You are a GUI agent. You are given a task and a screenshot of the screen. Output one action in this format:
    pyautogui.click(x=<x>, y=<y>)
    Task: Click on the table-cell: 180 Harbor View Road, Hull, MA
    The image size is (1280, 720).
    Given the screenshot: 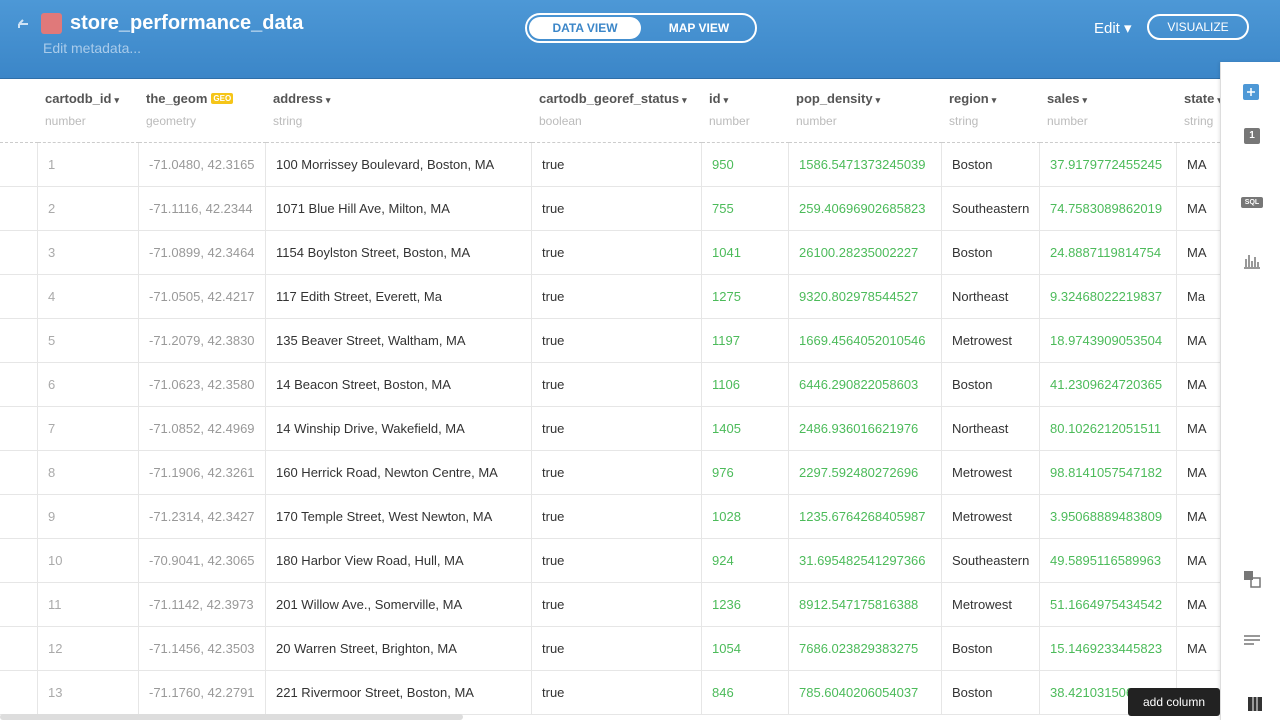 What is the action you would take?
    pyautogui.click(x=399, y=561)
    